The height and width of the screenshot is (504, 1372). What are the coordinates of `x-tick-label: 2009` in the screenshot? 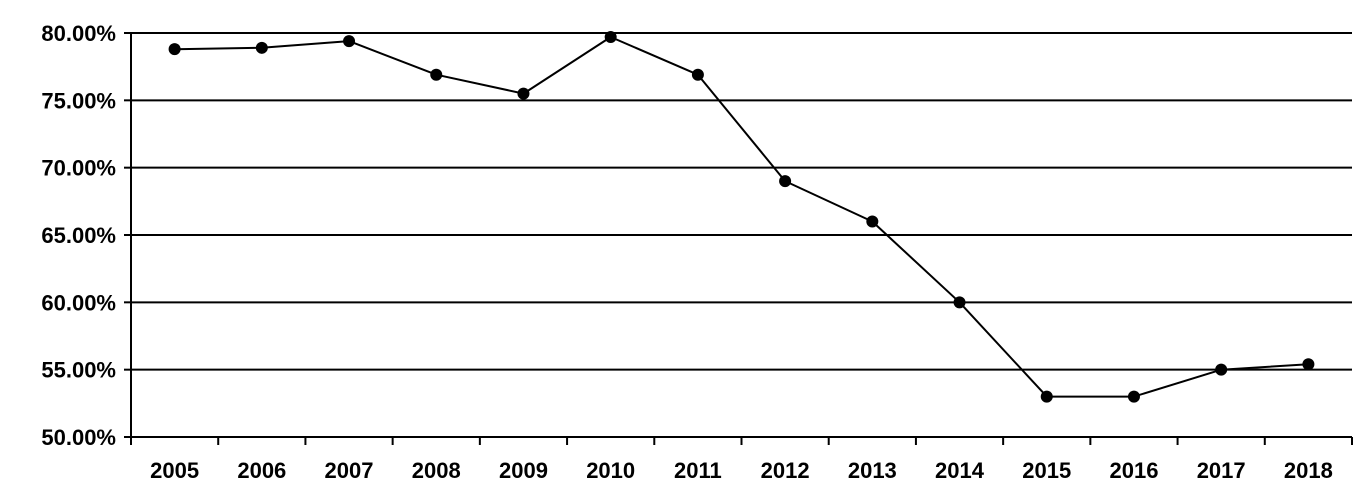 It's located at (523, 470).